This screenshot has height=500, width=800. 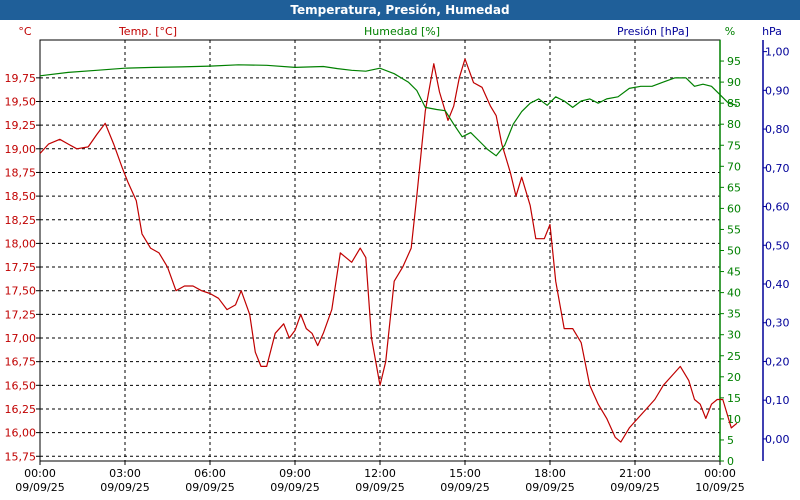 I want to click on pressure-tick-label: 1,00, so click(x=777, y=52).